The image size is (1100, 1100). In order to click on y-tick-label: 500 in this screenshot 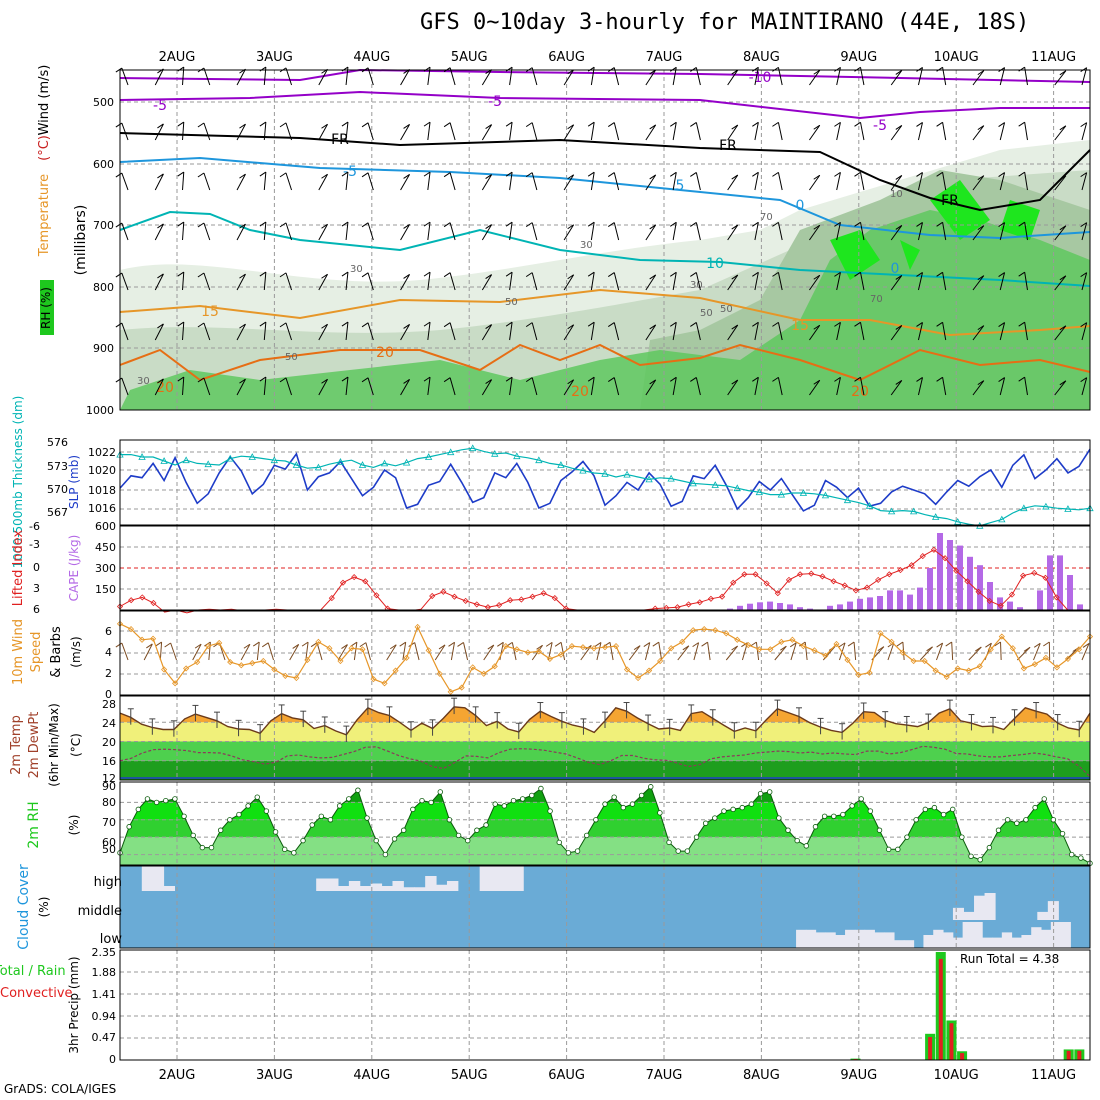, I will do `click(103, 102)`.